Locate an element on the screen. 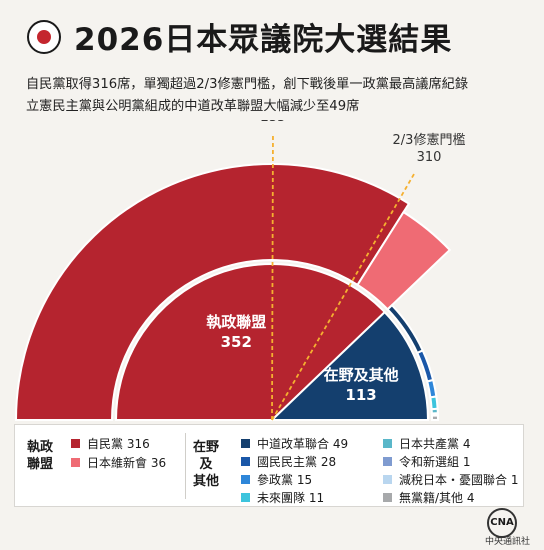 This screenshot has width=544, height=550. threshold-label-1: 2/3修憲門檻 is located at coordinates (429, 140).